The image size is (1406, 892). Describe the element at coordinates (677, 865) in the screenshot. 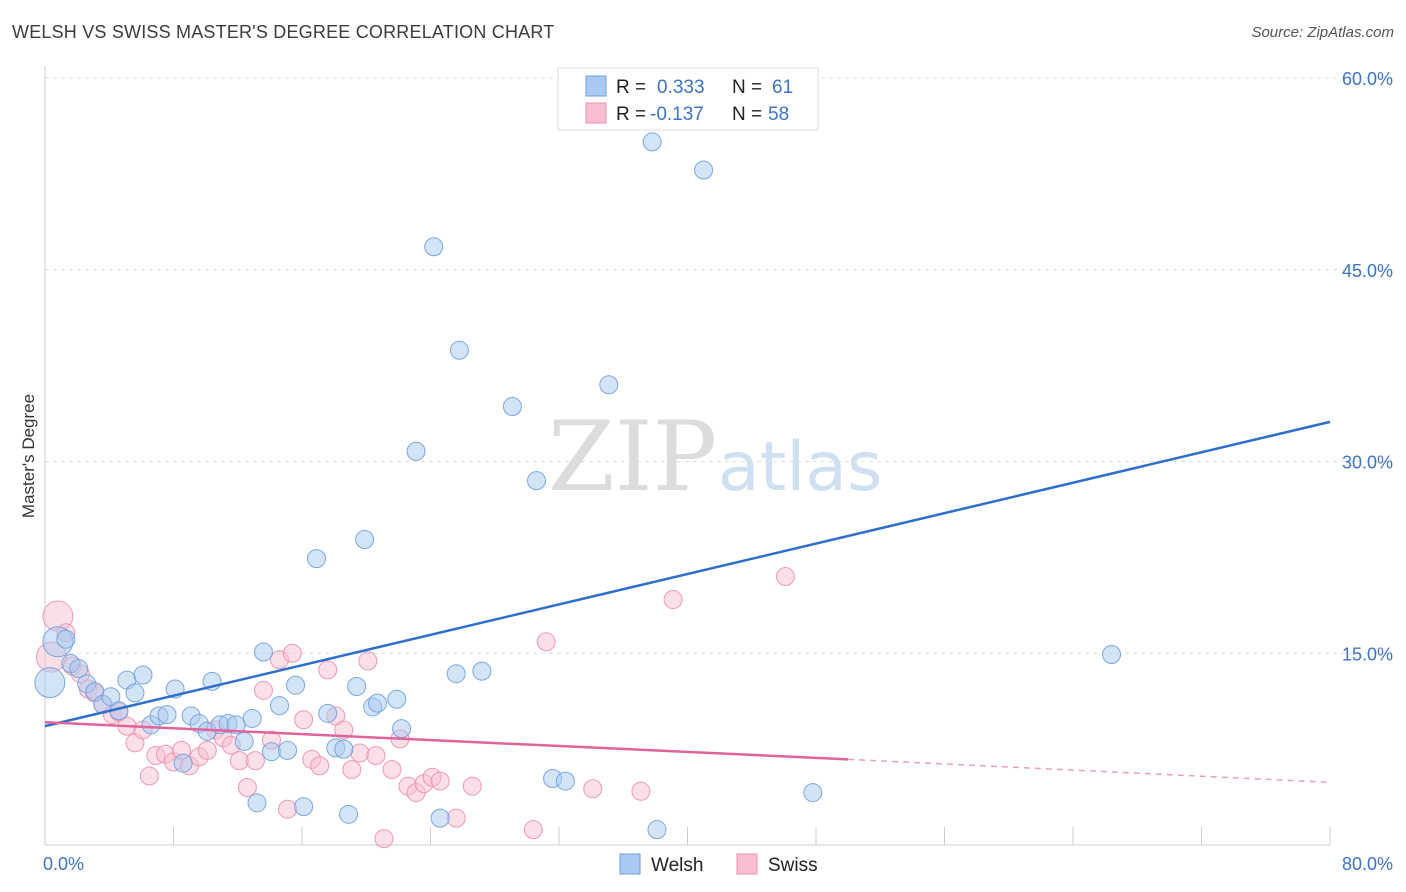

I see `legend-label-welsh: Welsh` at that location.